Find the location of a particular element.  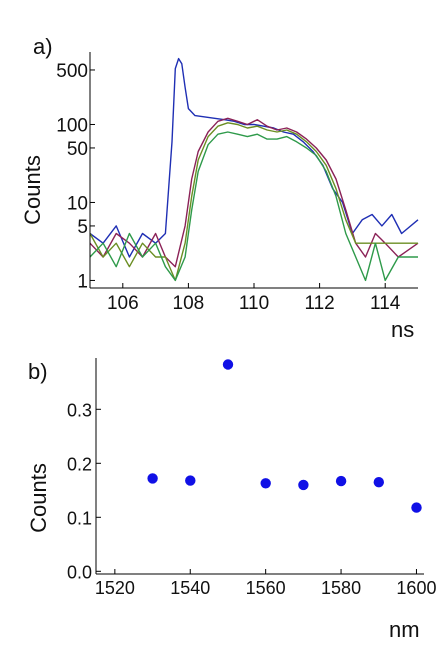

x-tick-label-b-1520: 1520 is located at coordinates (115, 588).